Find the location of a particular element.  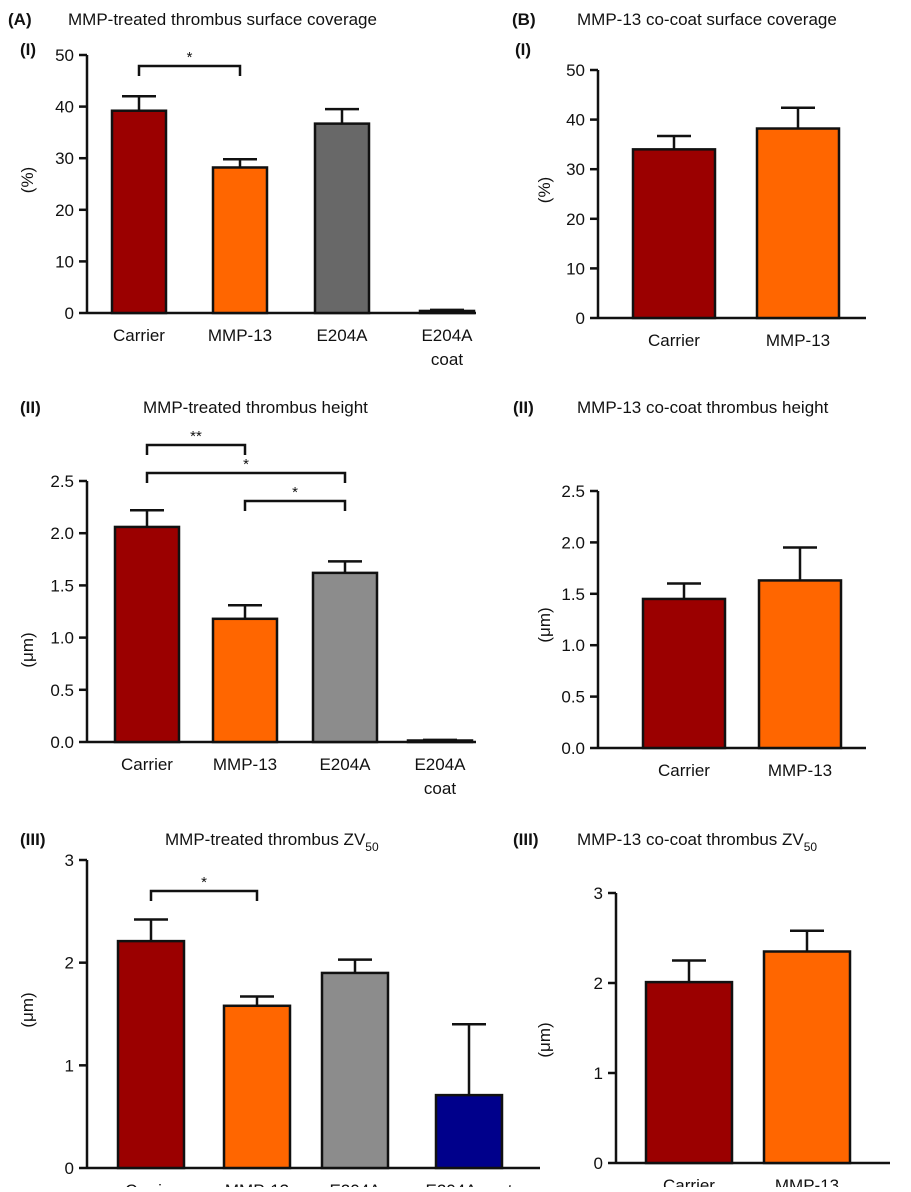

chart-title-subscript: 50 is located at coordinates (372, 847).